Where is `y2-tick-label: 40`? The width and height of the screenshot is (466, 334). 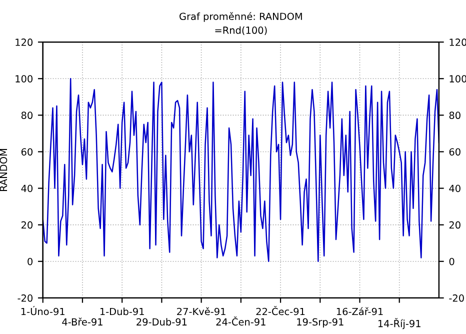
y2-tick-label: 40 is located at coordinates (454, 188).